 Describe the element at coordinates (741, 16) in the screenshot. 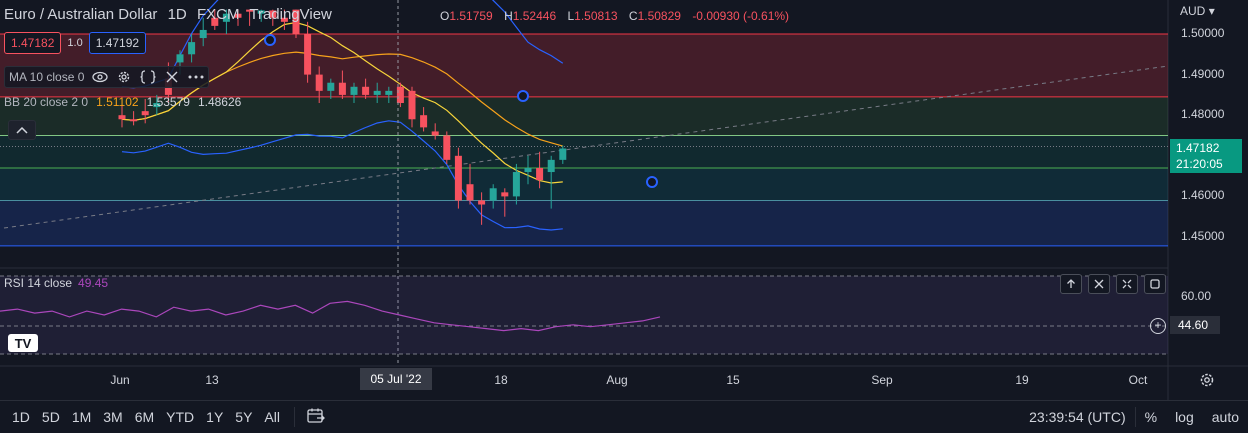

I see `change-value: -0.00930 (-0.61%)` at that location.